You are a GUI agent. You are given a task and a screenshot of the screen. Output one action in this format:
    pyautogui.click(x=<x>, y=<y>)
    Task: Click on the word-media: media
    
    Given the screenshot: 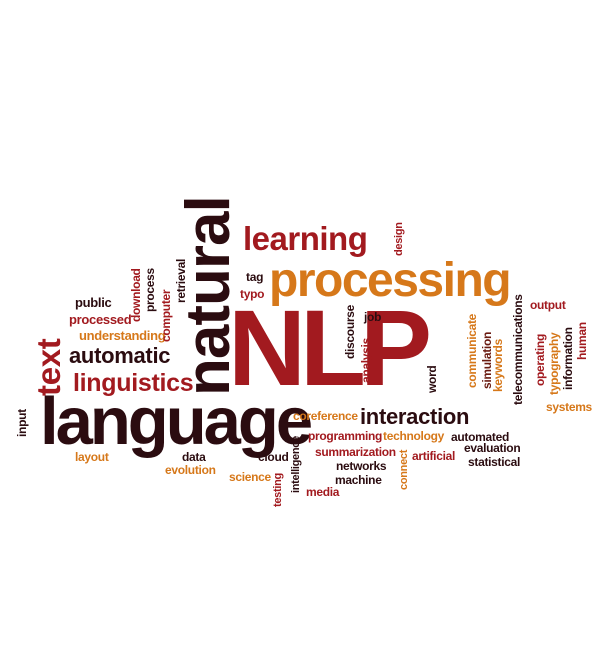 What is the action you would take?
    pyautogui.click(x=323, y=492)
    